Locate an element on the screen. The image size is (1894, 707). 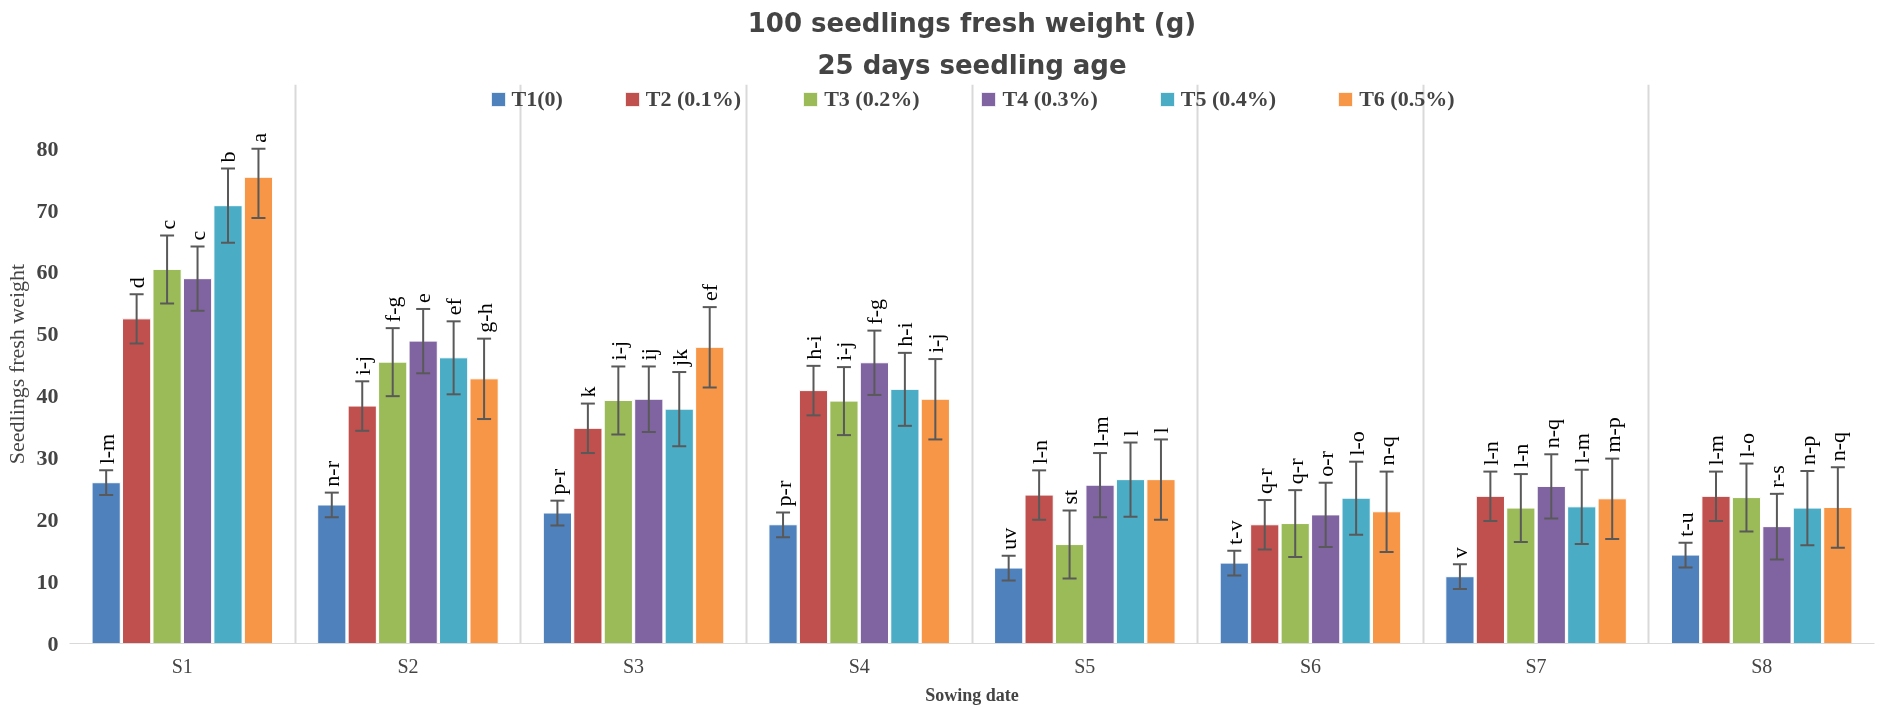
legend-label: T3 (0.2%) is located at coordinates (872, 99).